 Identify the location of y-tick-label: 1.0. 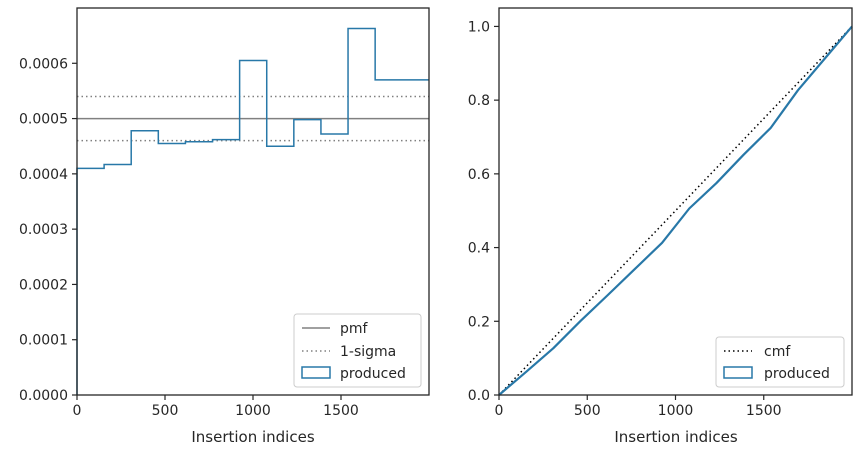
(479, 27).